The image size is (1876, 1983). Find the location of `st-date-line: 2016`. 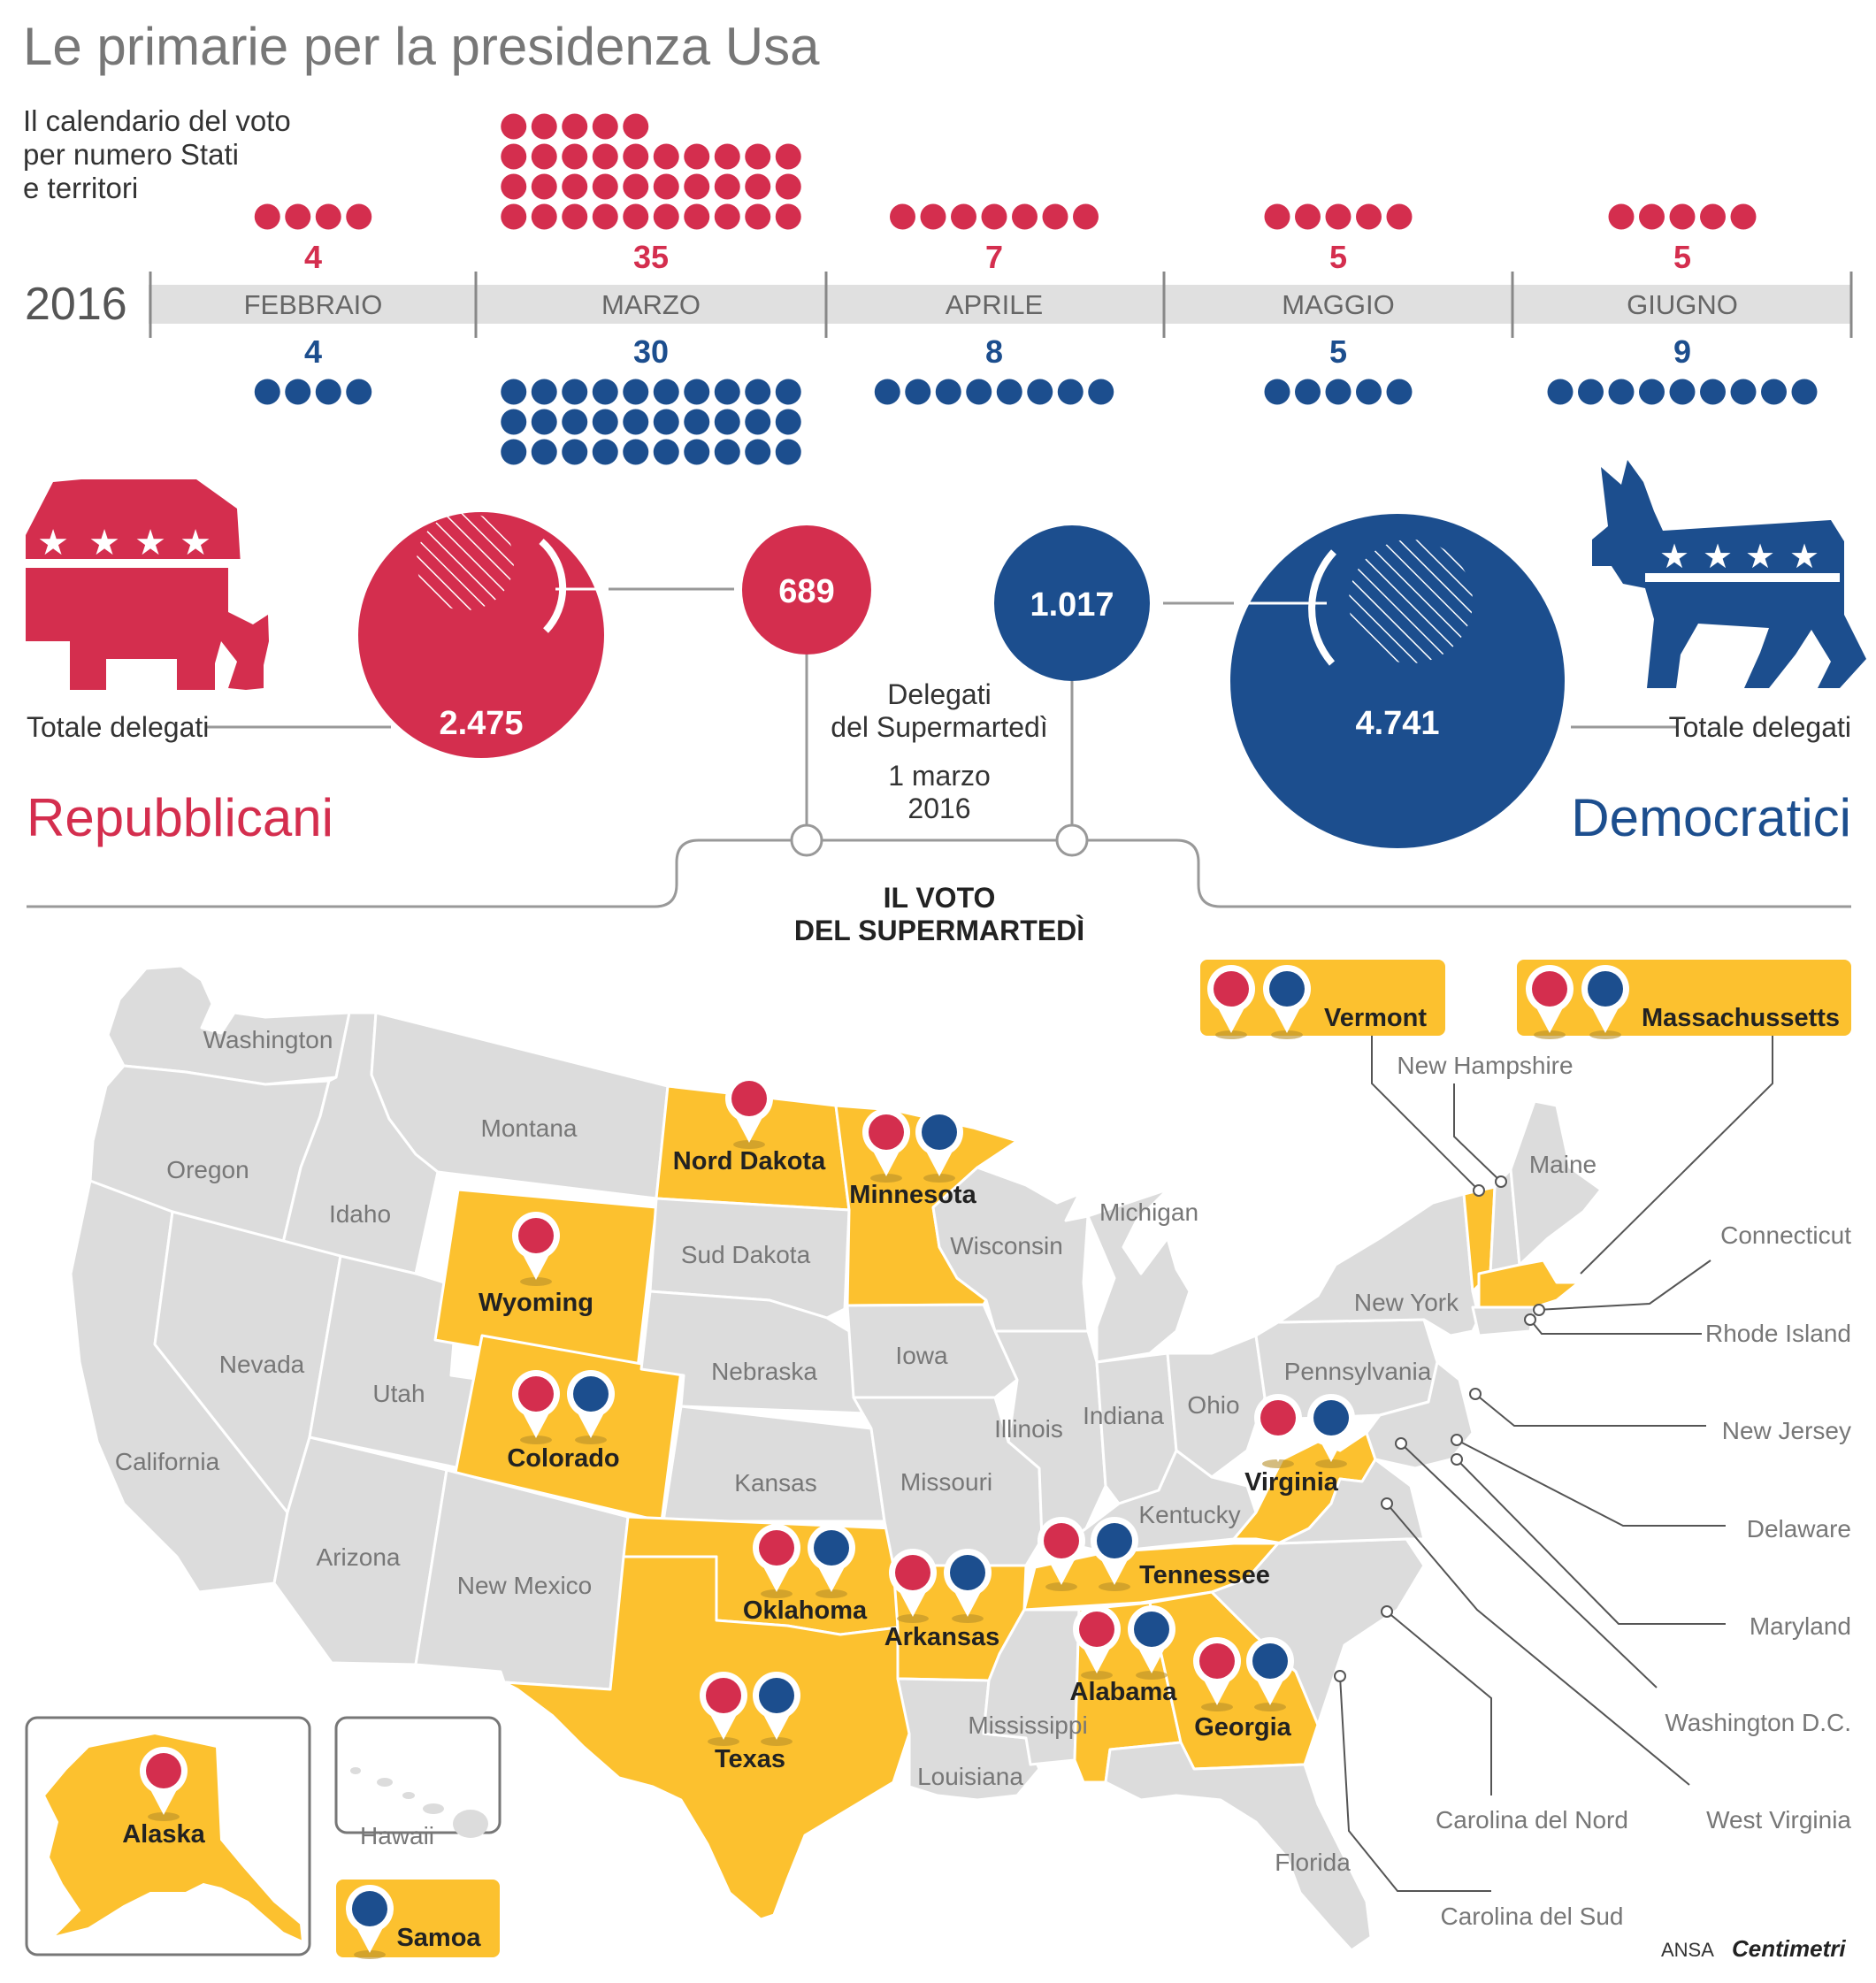

st-date-line: 2016 is located at coordinates (939, 808).